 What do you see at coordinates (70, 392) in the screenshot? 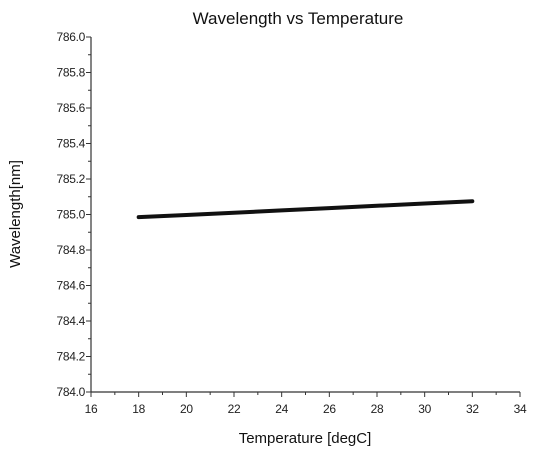
I see `y-tick-label-0: 784.0` at bounding box center [70, 392].